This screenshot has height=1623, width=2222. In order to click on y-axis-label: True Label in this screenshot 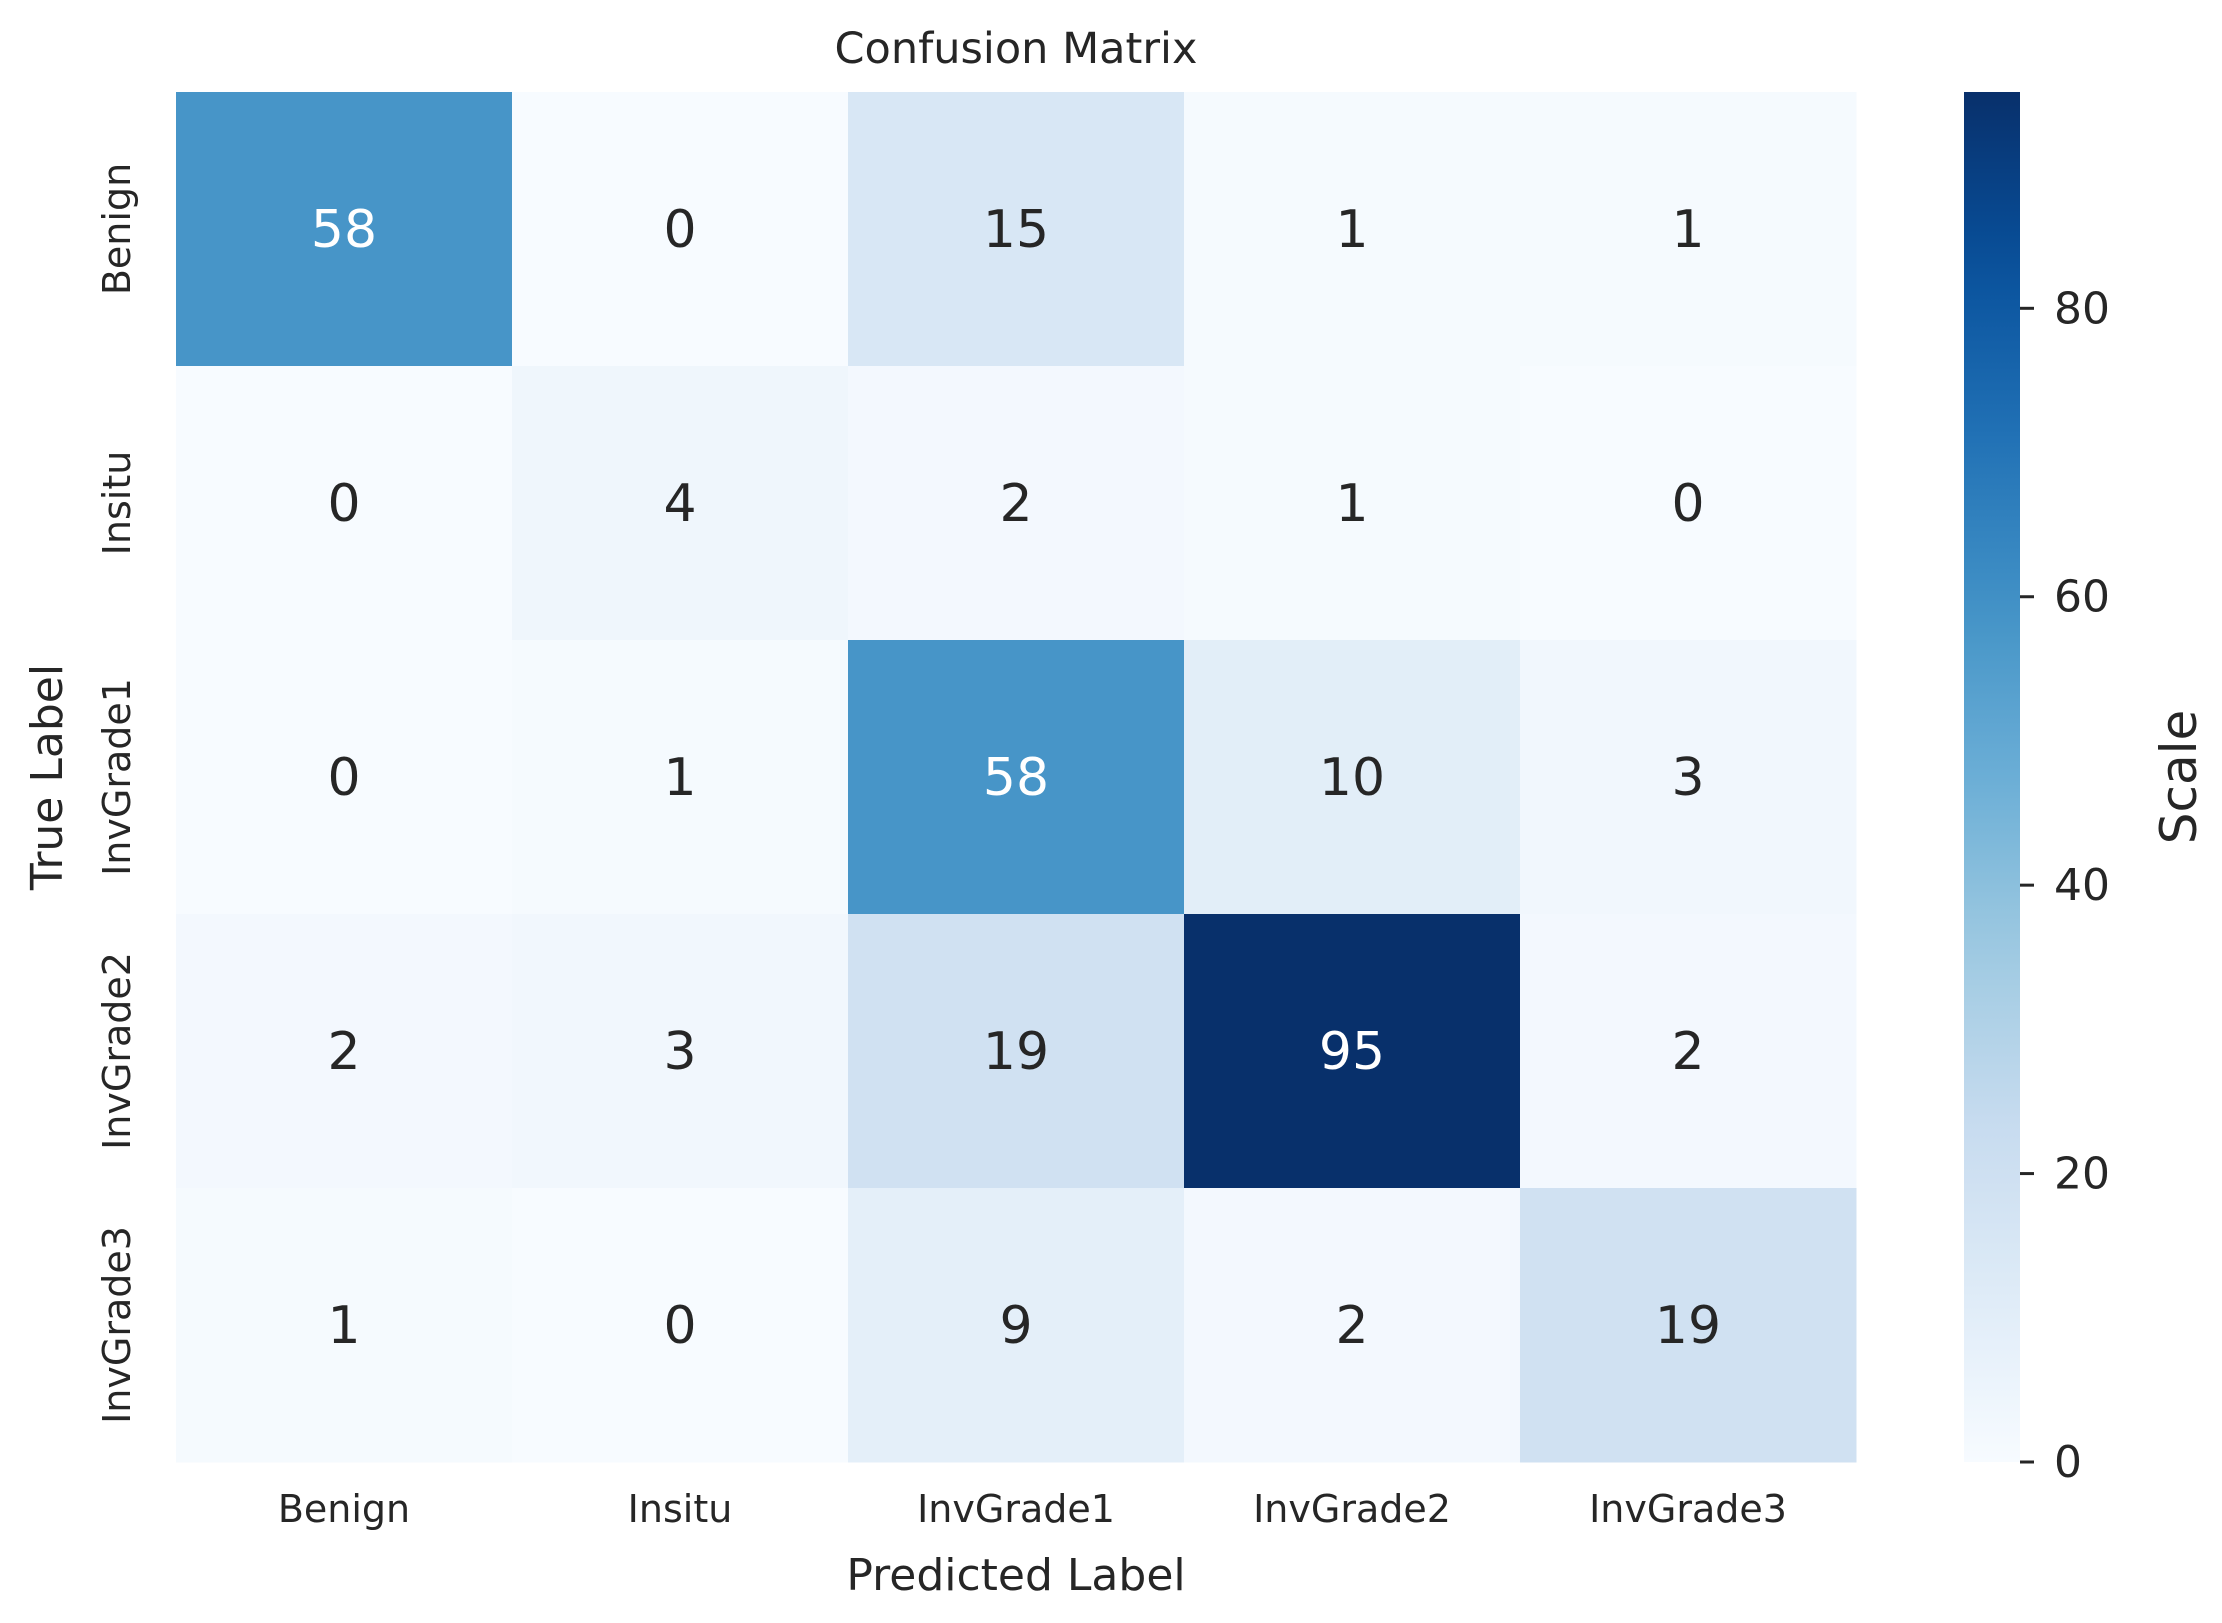, I will do `click(47, 777)`.